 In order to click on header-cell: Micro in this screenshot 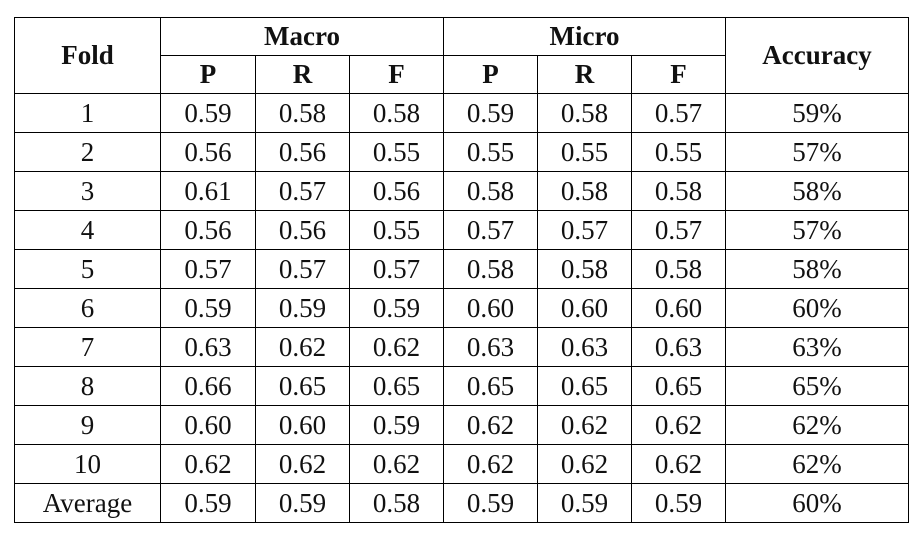, I will do `click(584, 36)`.